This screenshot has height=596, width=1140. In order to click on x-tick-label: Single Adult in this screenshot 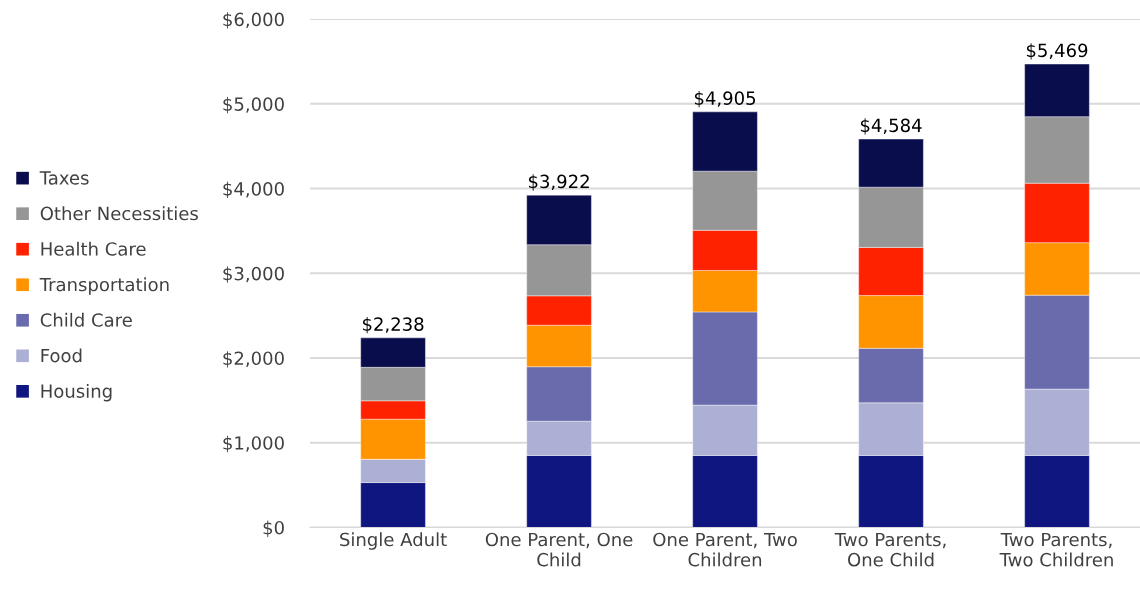, I will do `click(393, 541)`.